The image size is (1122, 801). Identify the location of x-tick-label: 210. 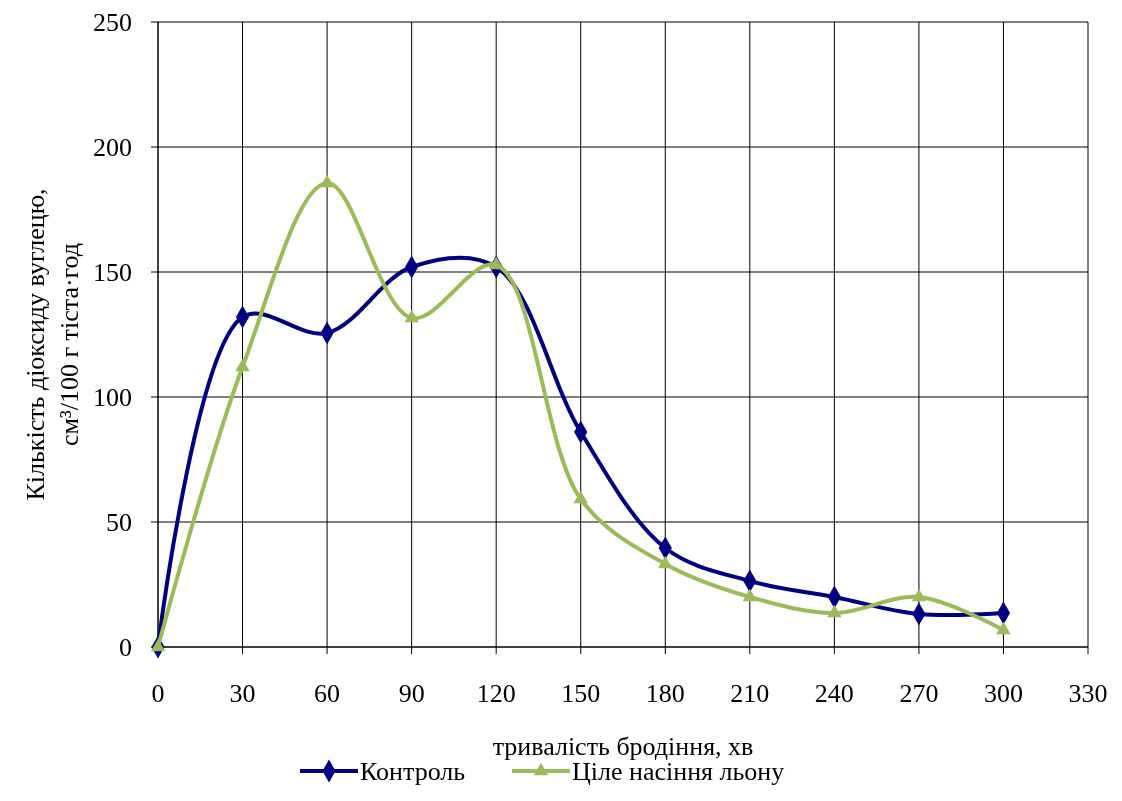
(750, 693).